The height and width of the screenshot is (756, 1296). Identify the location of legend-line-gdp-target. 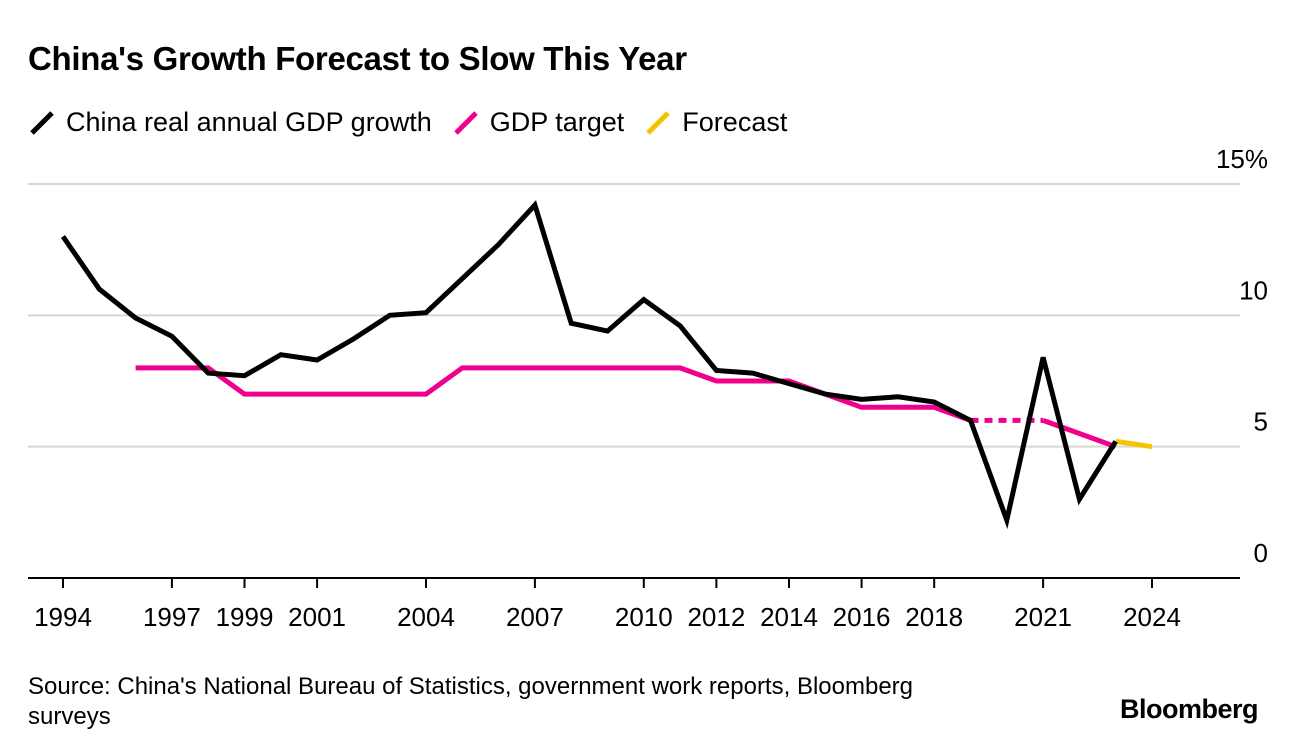
(465, 123).